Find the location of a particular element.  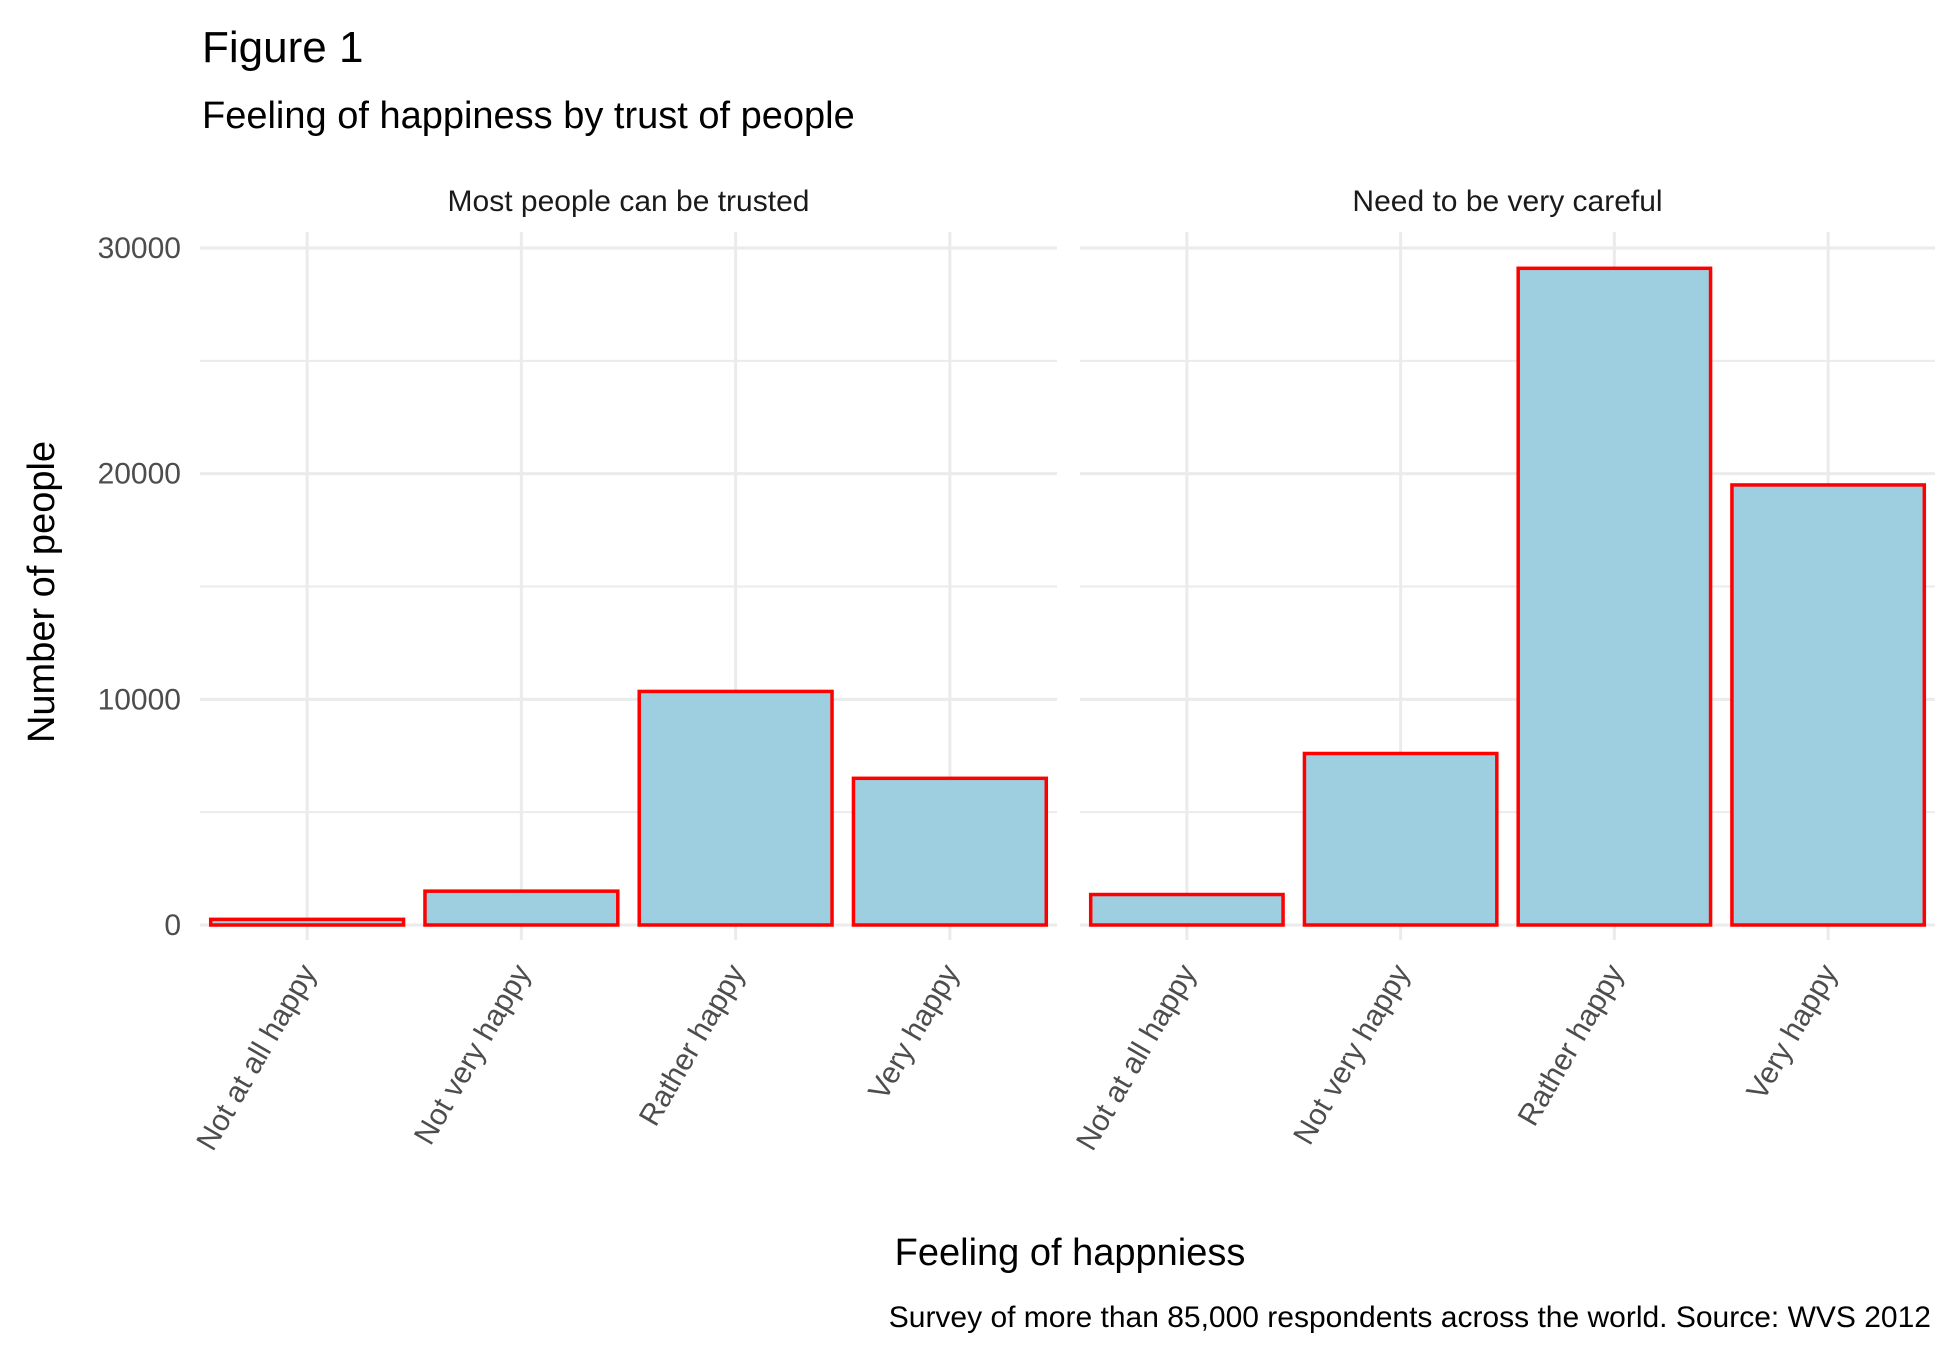

facet-strip-label: Need to be very careful is located at coordinates (1507, 201).